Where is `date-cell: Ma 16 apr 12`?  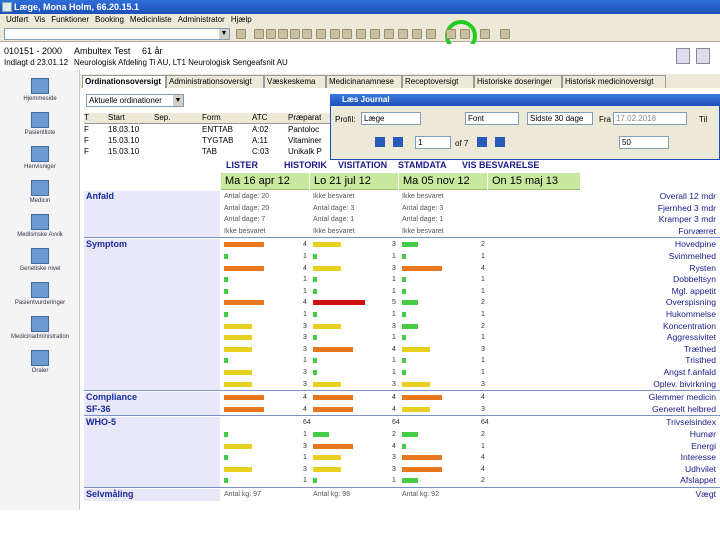
date-cell: Ma 16 apr 12 is located at coordinates (264, 181).